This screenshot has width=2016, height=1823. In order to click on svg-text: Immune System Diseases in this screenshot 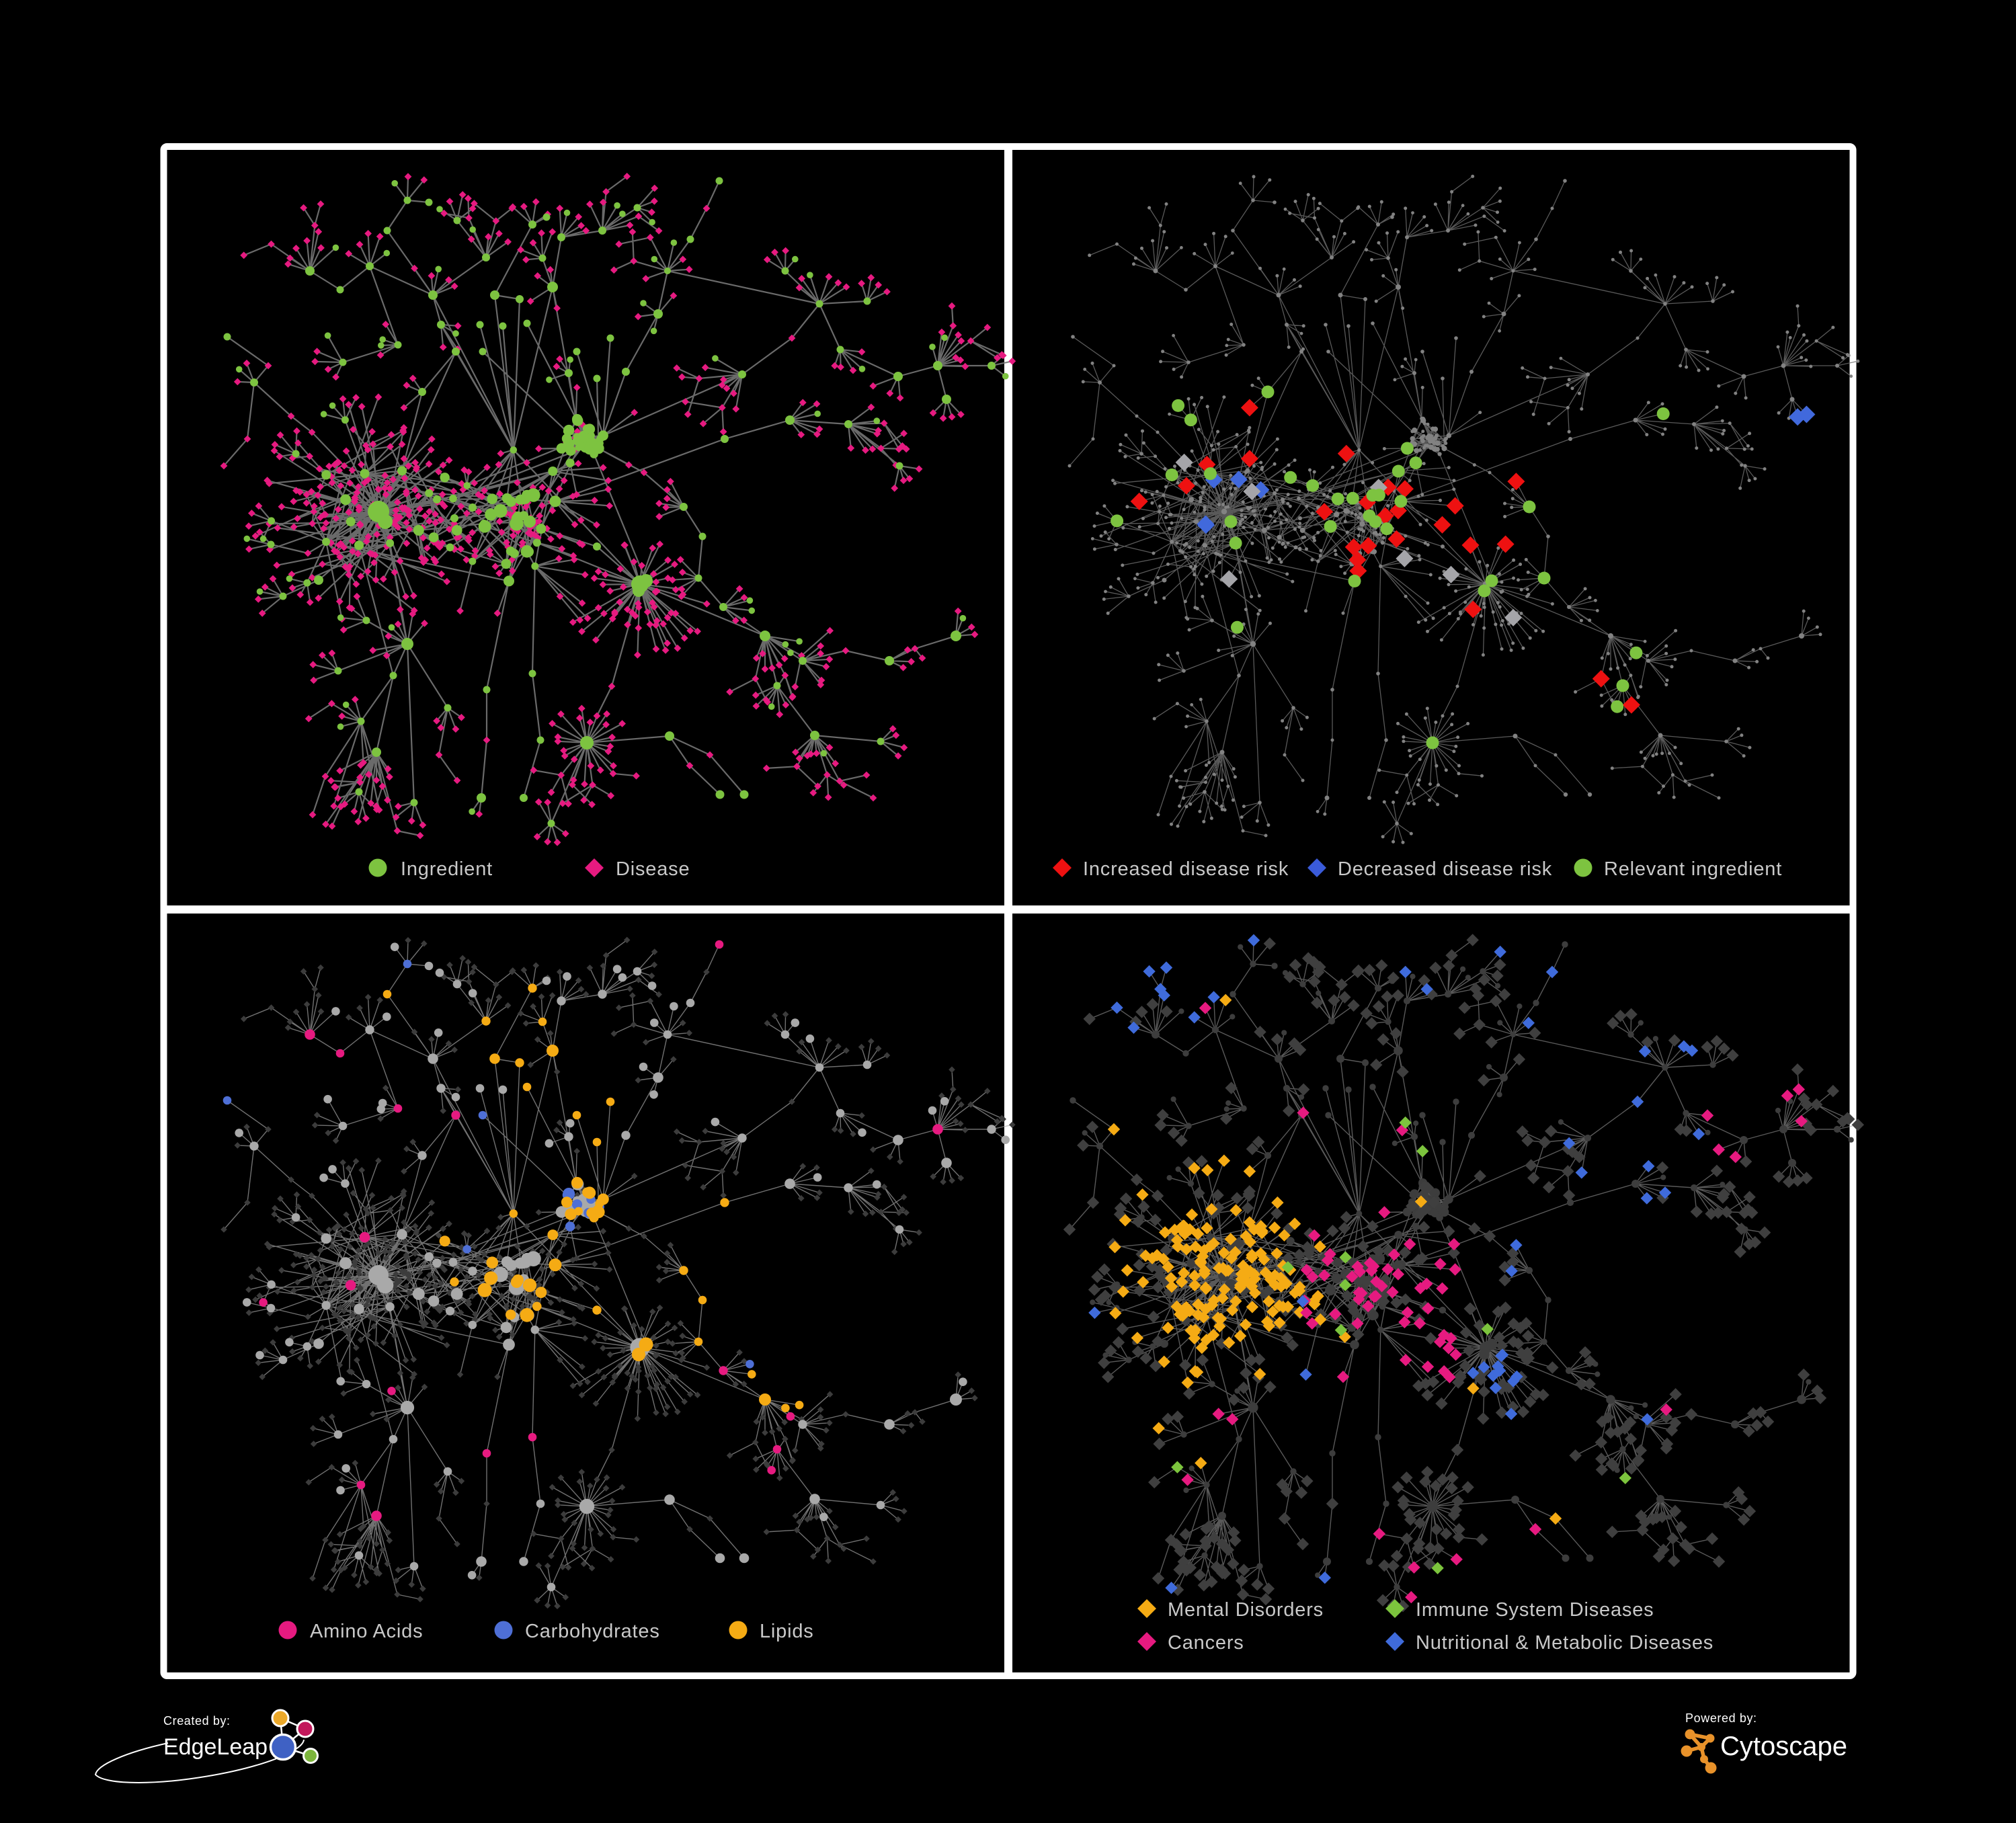, I will do `click(1535, 1610)`.